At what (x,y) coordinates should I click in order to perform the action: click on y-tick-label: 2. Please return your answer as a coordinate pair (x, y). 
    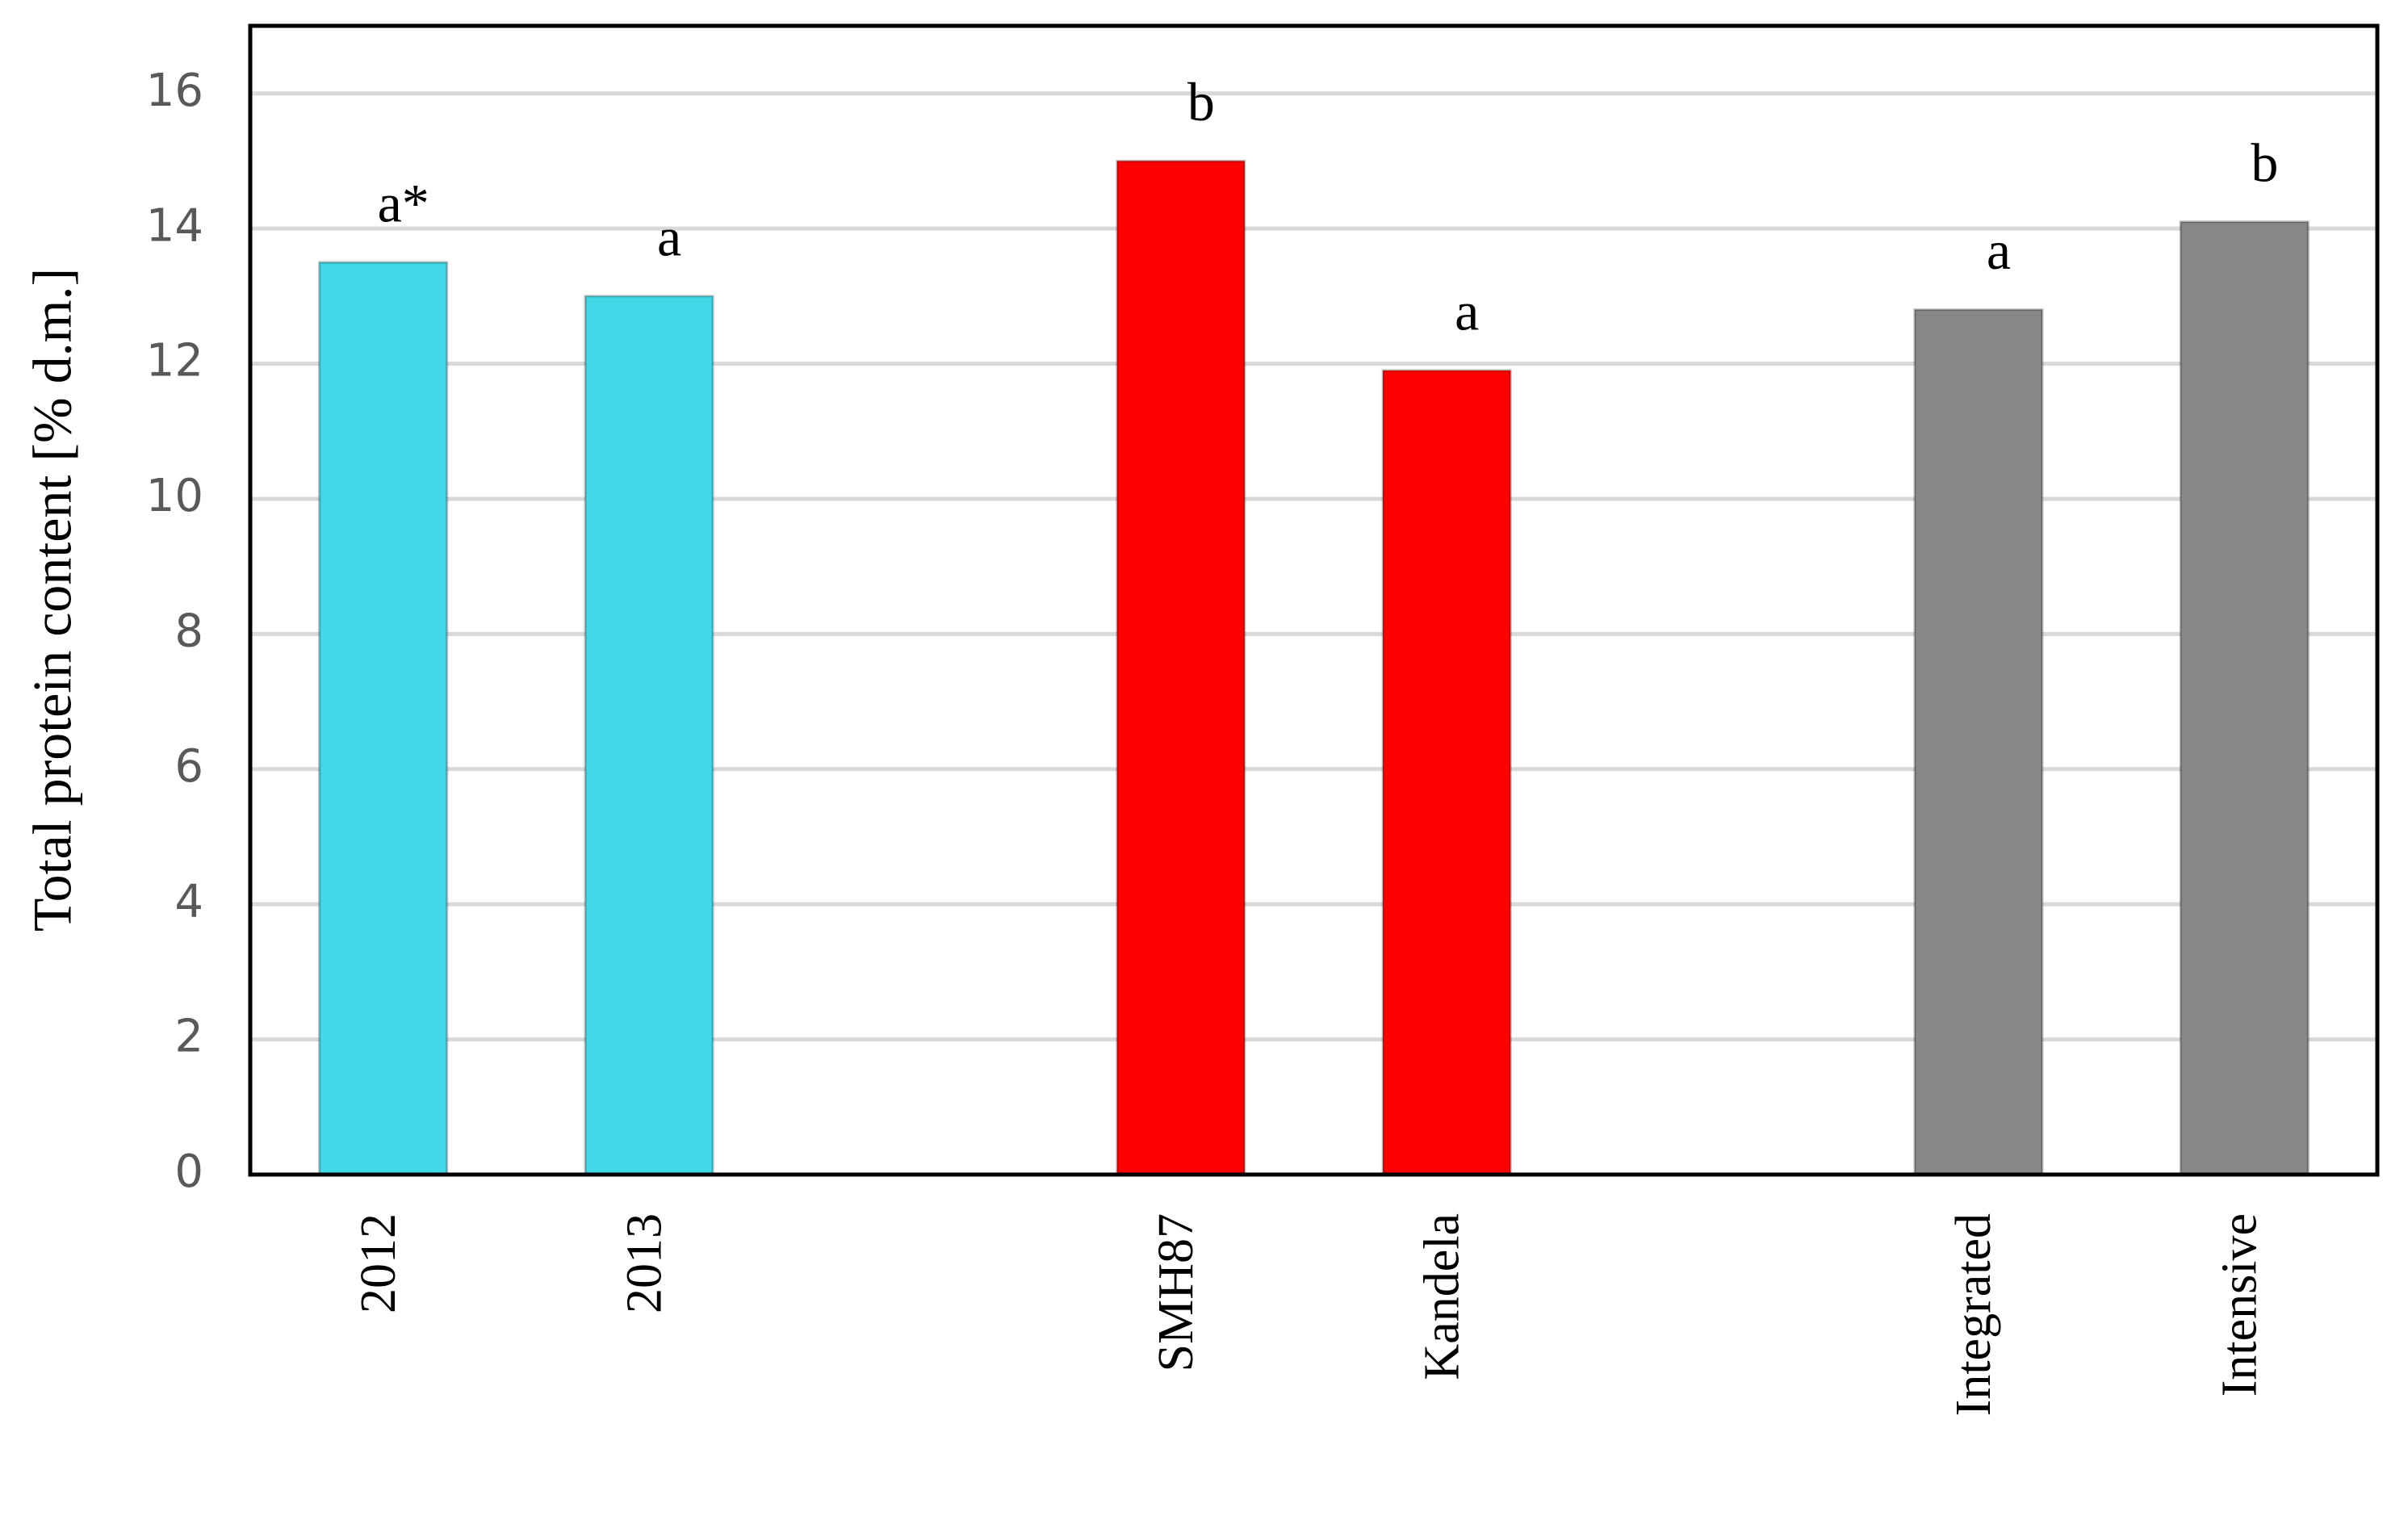
    Looking at the image, I should click on (188, 1037).